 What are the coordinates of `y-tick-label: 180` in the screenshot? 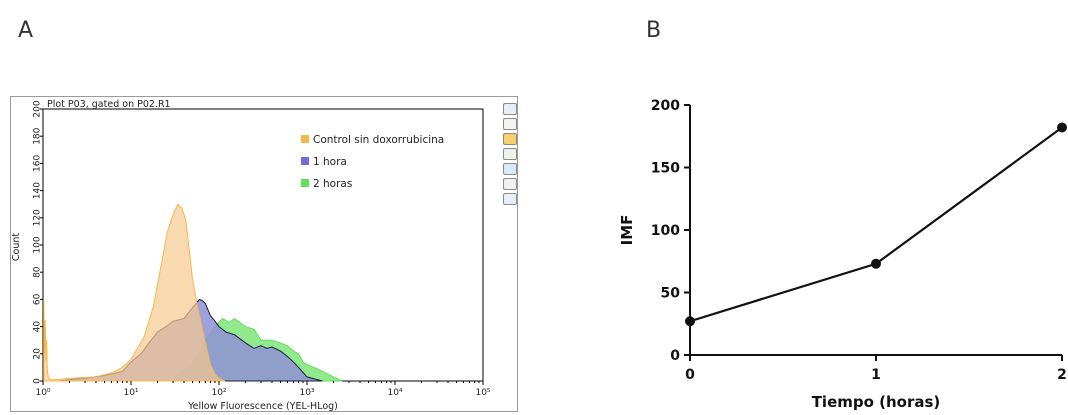 It's located at (38, 135).